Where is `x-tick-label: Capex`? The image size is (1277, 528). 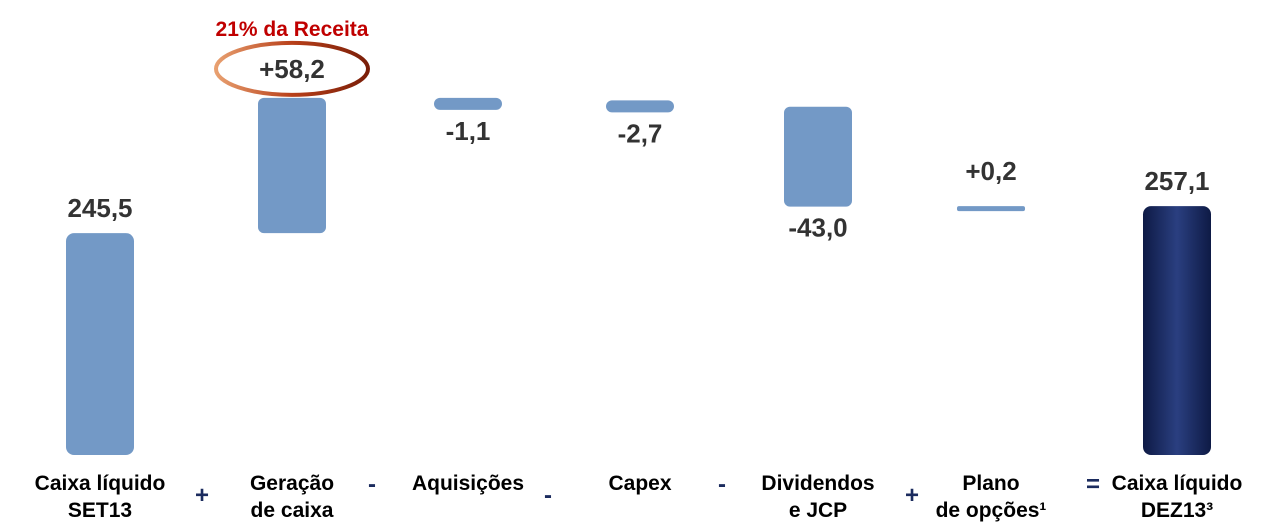
x-tick-label: Capex is located at coordinates (639, 483).